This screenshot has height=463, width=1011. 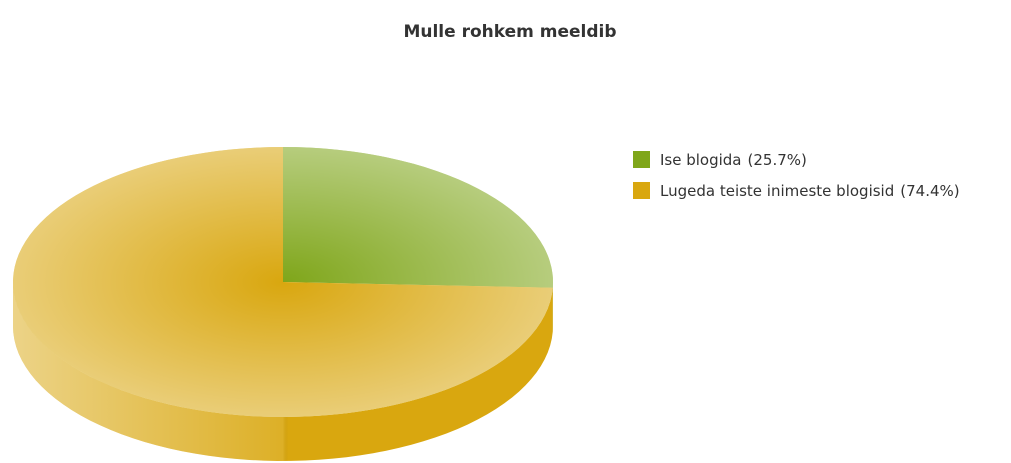 I want to click on legend-name: Lugeda teiste inimeste blogisid, so click(x=777, y=191).